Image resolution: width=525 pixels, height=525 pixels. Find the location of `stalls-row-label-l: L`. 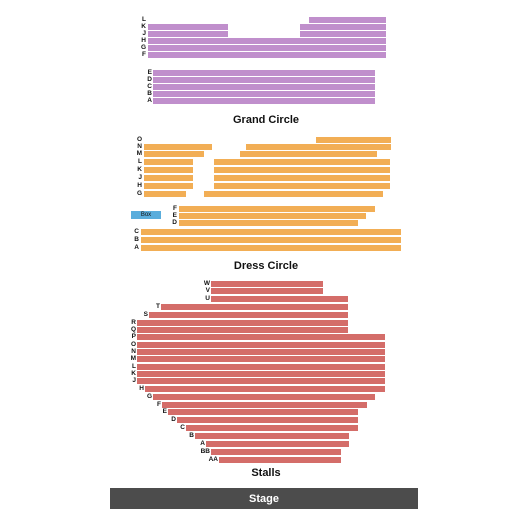

stalls-row-label-l: L is located at coordinates (134, 366).